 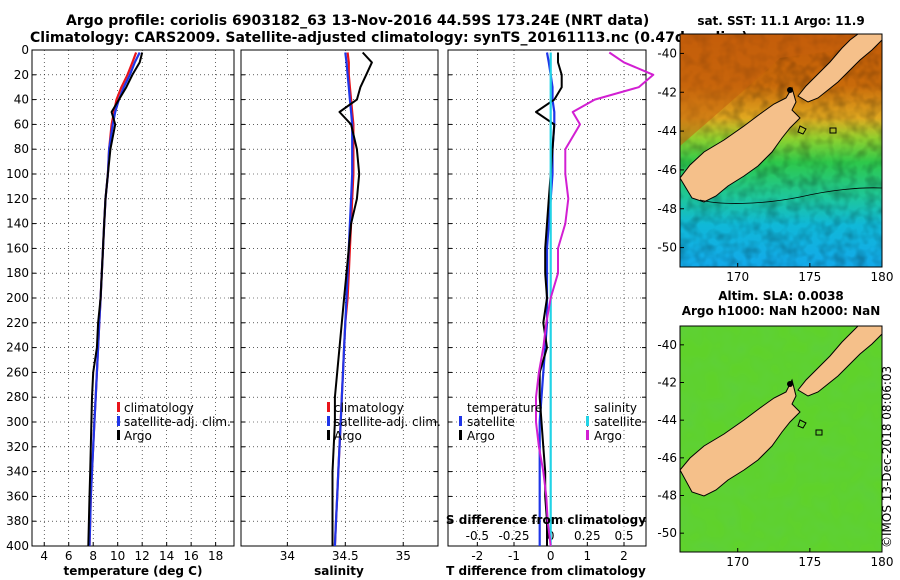 What do you see at coordinates (737, 277) in the screenshot?
I see `lon-tick-label: 170` at bounding box center [737, 277].